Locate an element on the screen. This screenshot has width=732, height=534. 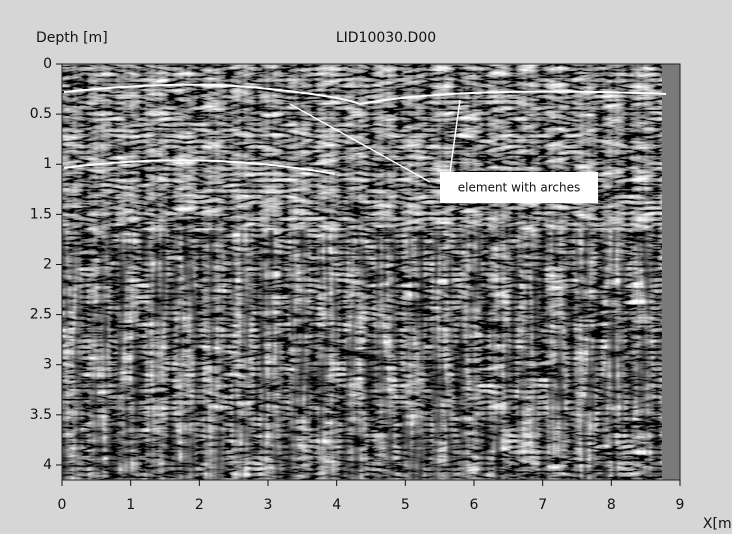
y-tick-label: 1.5 is located at coordinates (41, 214).